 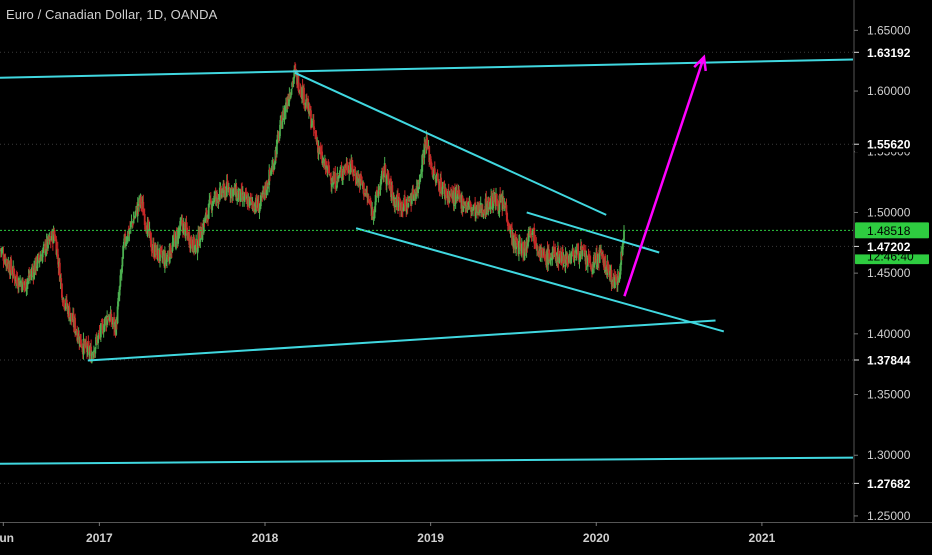 What do you see at coordinates (540, 280) in the screenshot?
I see `trendline-wedge-bottom` at bounding box center [540, 280].